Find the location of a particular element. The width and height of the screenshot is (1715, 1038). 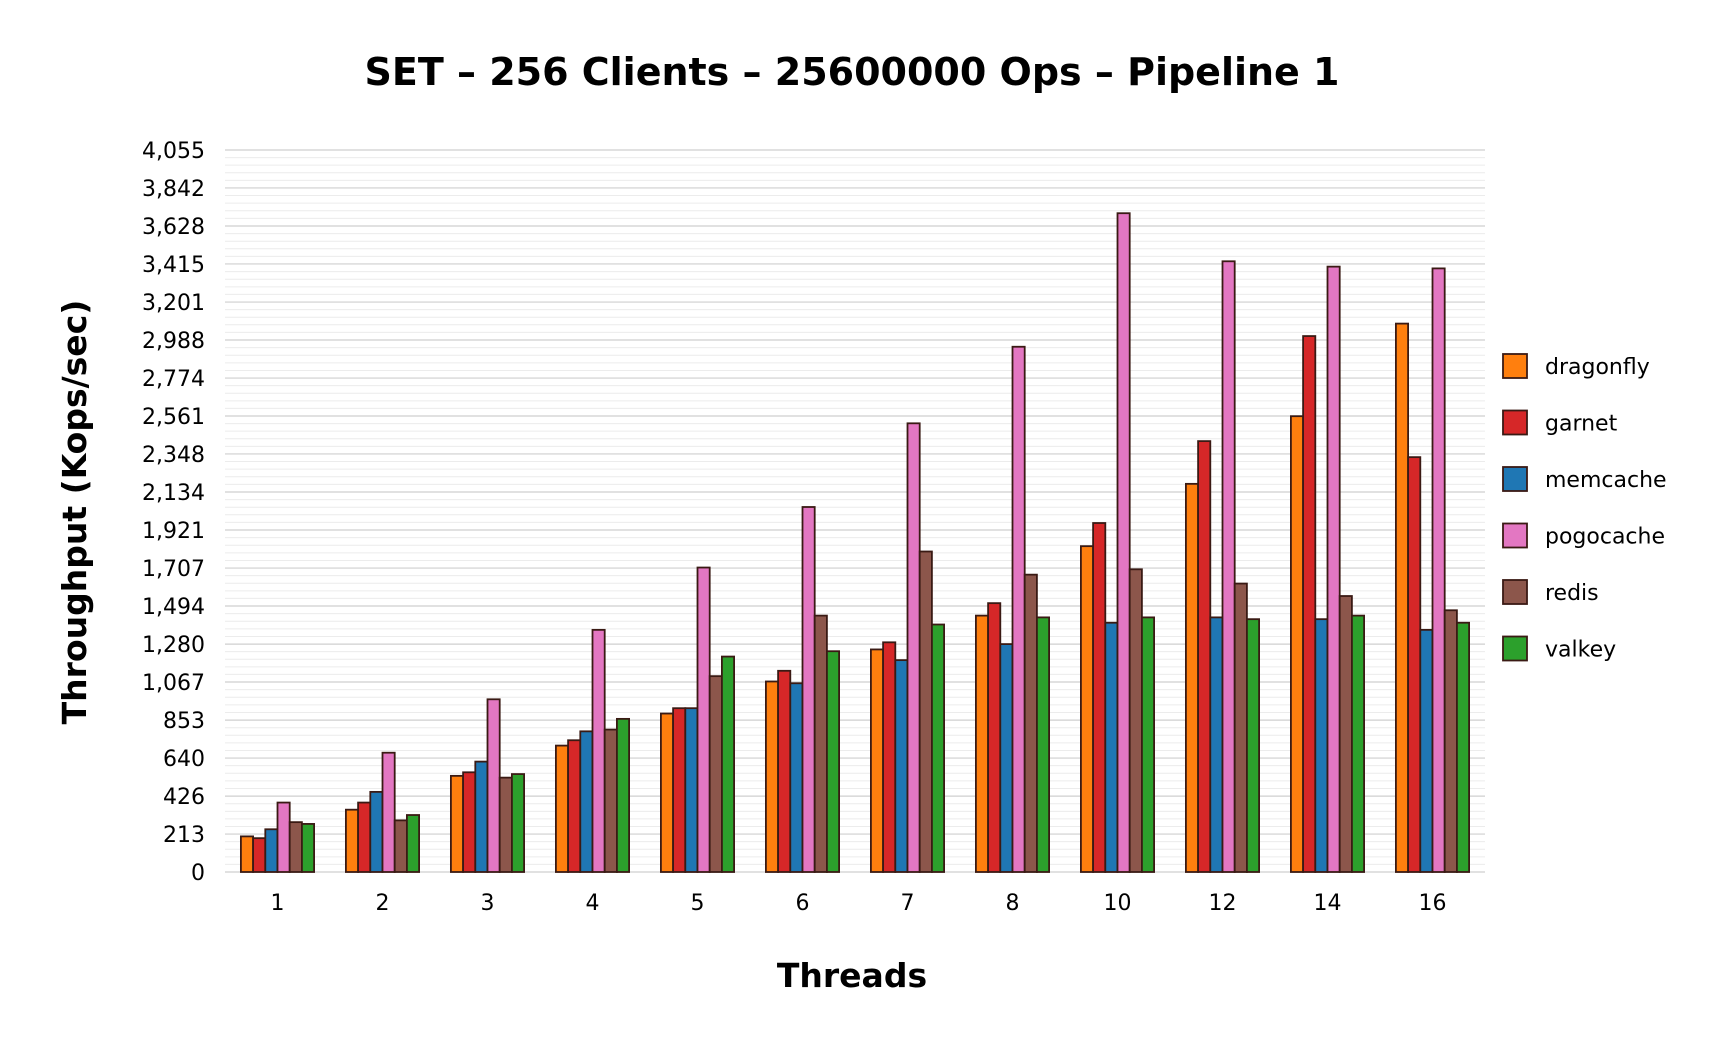

y-tick-label: 426 is located at coordinates (184, 797).